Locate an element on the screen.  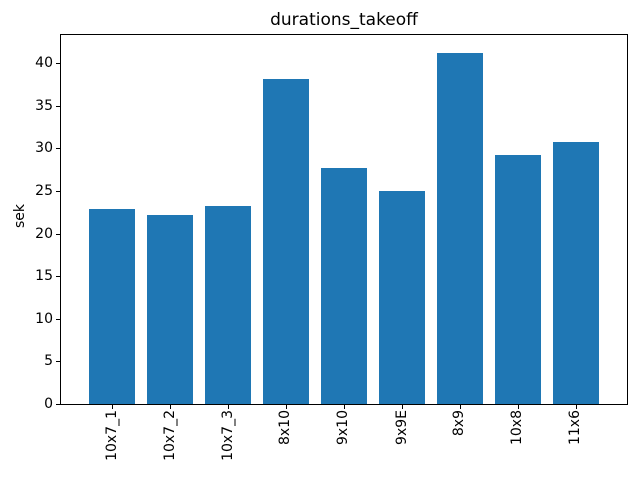
y-tick-label: 5 is located at coordinates (48, 361).